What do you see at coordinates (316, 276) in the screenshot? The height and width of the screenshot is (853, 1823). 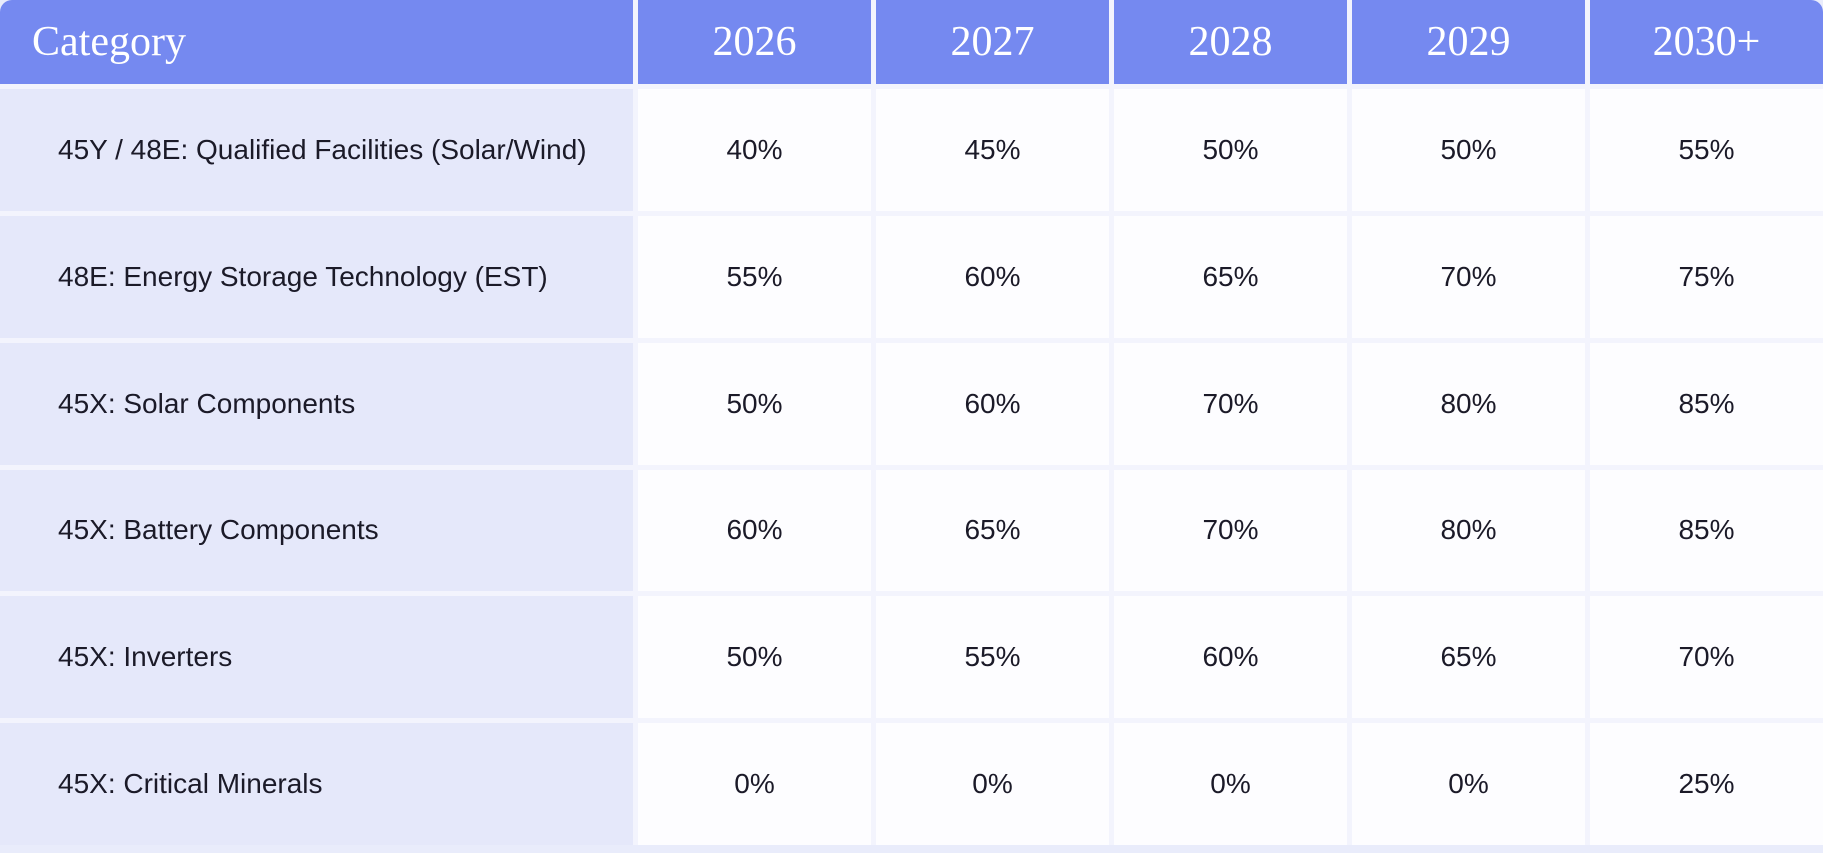 I see `row-category-label: 48E: Energy Storage Technology (EST)` at bounding box center [316, 276].